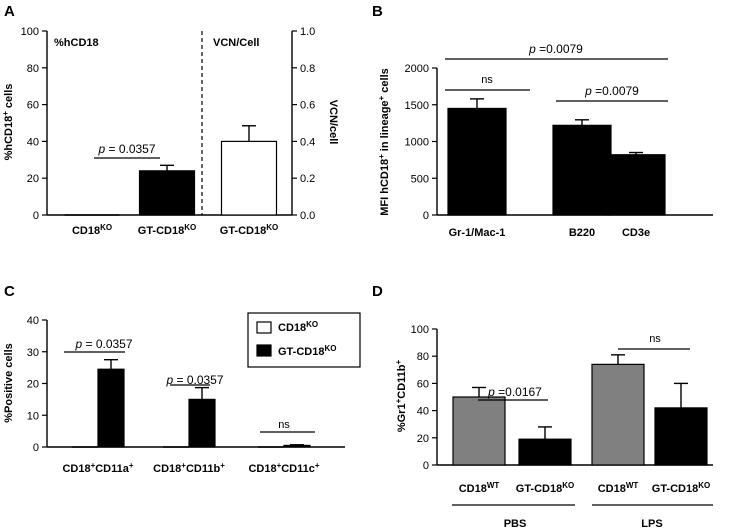 Image resolution: width=733 pixels, height=531 pixels. Describe the element at coordinates (487, 80) in the screenshot. I see `b-sig-label-ns: ns` at that location.